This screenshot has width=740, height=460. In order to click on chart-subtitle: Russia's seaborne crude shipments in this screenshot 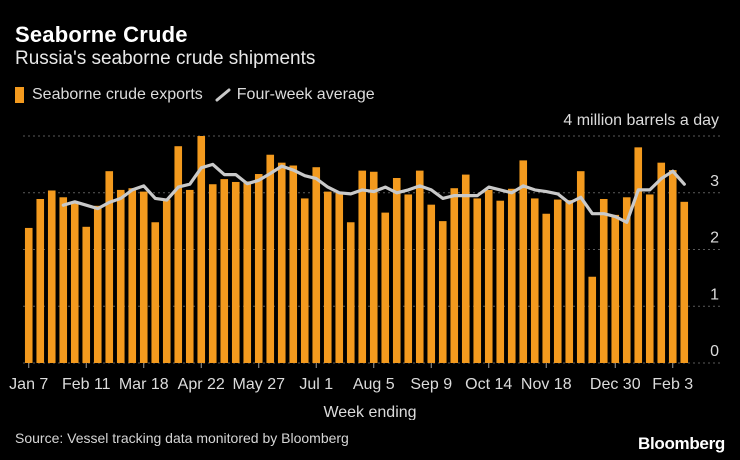, I will do `click(165, 58)`.